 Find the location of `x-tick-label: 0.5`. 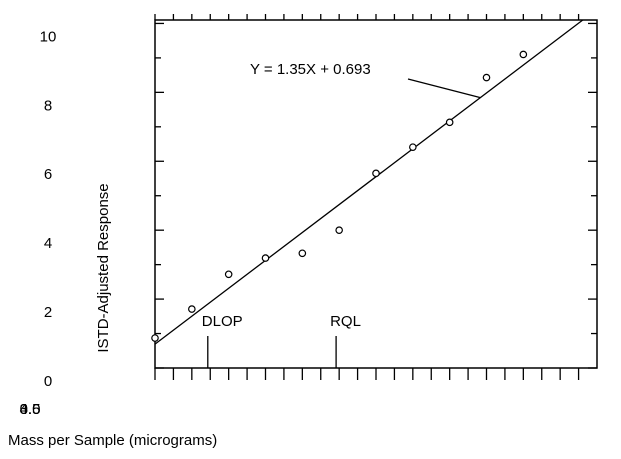

x-tick-label: 0.5 is located at coordinates (30, 409).